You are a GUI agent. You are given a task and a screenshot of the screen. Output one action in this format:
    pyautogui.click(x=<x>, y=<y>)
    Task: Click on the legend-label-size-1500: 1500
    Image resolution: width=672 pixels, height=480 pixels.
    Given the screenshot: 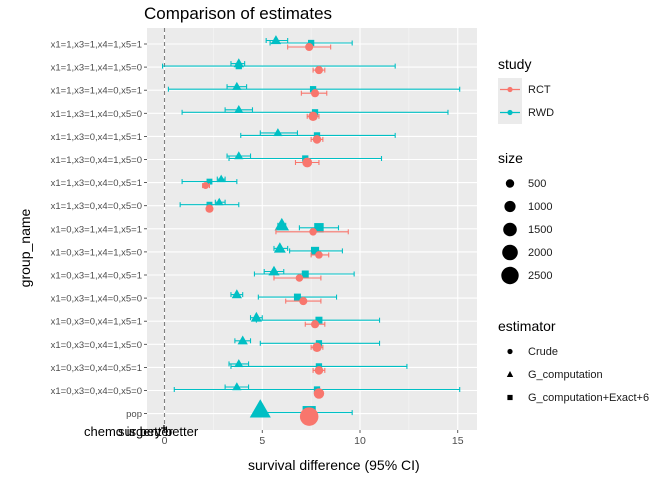 What is the action you would take?
    pyautogui.click(x=540, y=229)
    